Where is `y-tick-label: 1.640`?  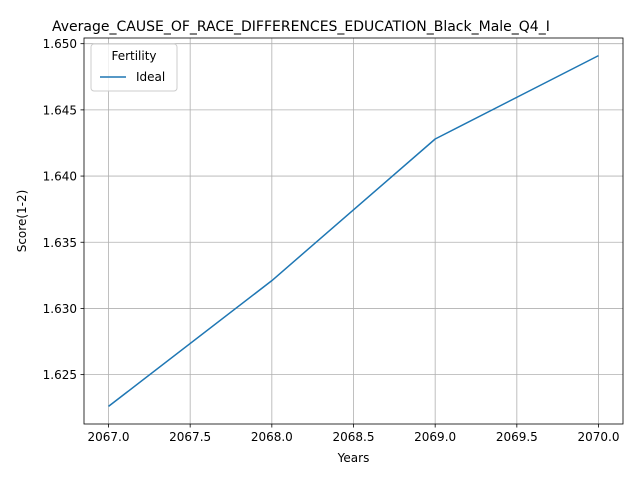 y-tick-label: 1.640 is located at coordinates (60, 177).